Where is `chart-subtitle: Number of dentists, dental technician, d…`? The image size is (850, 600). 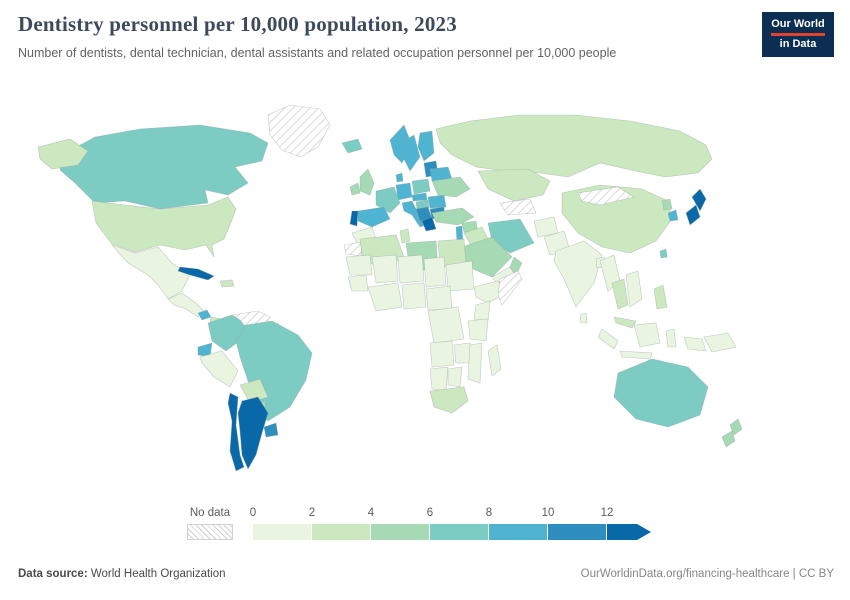 chart-subtitle: Number of dentists, dental technician, d… is located at coordinates (317, 53).